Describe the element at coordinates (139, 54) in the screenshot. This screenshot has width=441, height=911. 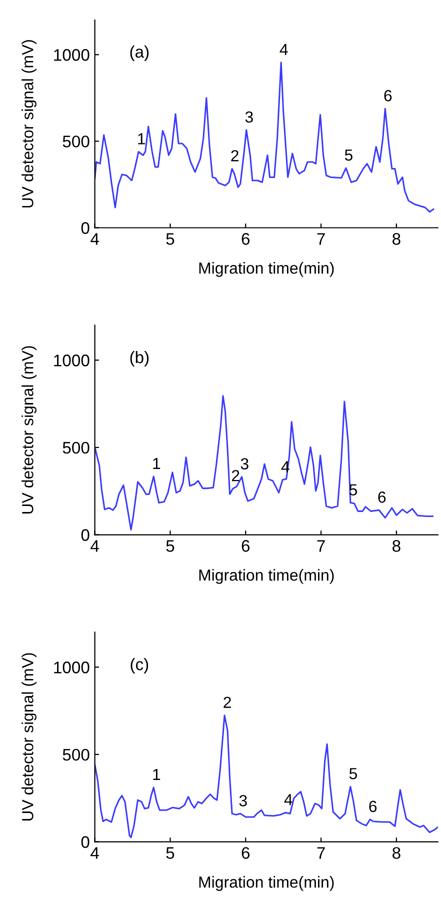
I see `annotation: (a)` at that location.